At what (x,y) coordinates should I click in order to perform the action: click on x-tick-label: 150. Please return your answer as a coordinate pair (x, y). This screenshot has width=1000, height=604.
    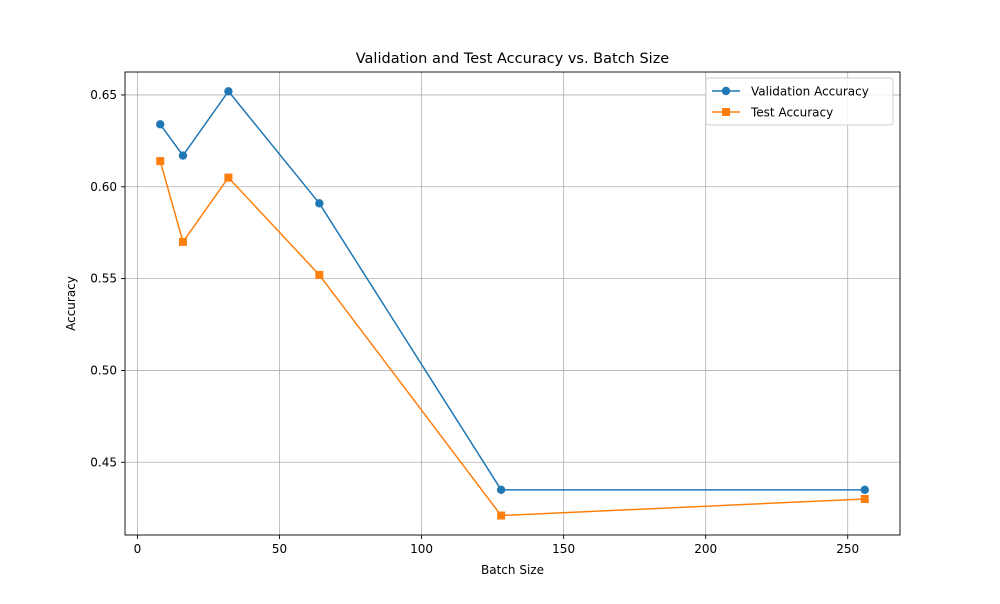
    Looking at the image, I should click on (563, 549).